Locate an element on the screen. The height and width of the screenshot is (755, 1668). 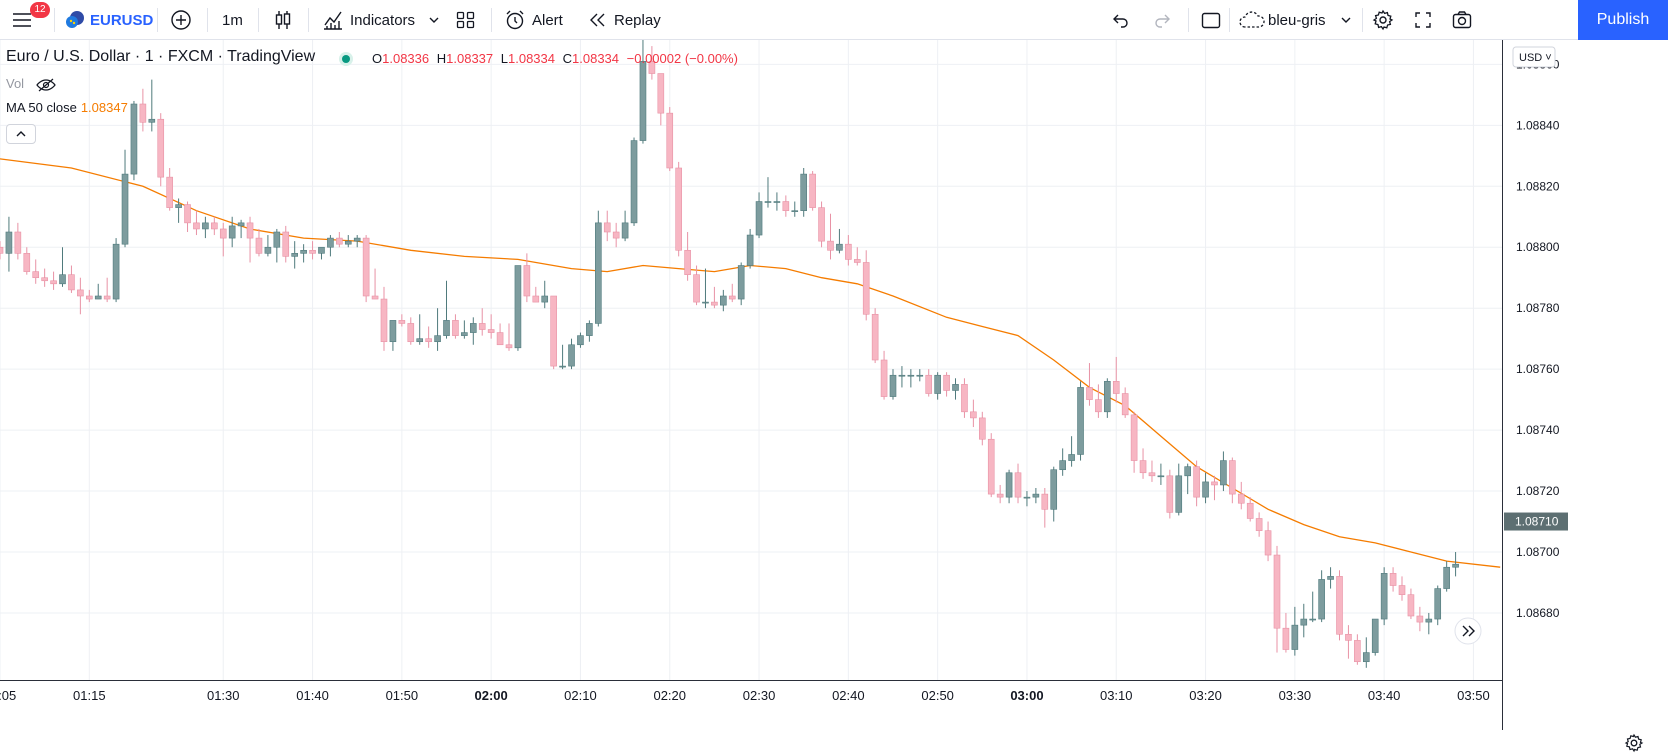
settings-button is located at coordinates (1383, 20).